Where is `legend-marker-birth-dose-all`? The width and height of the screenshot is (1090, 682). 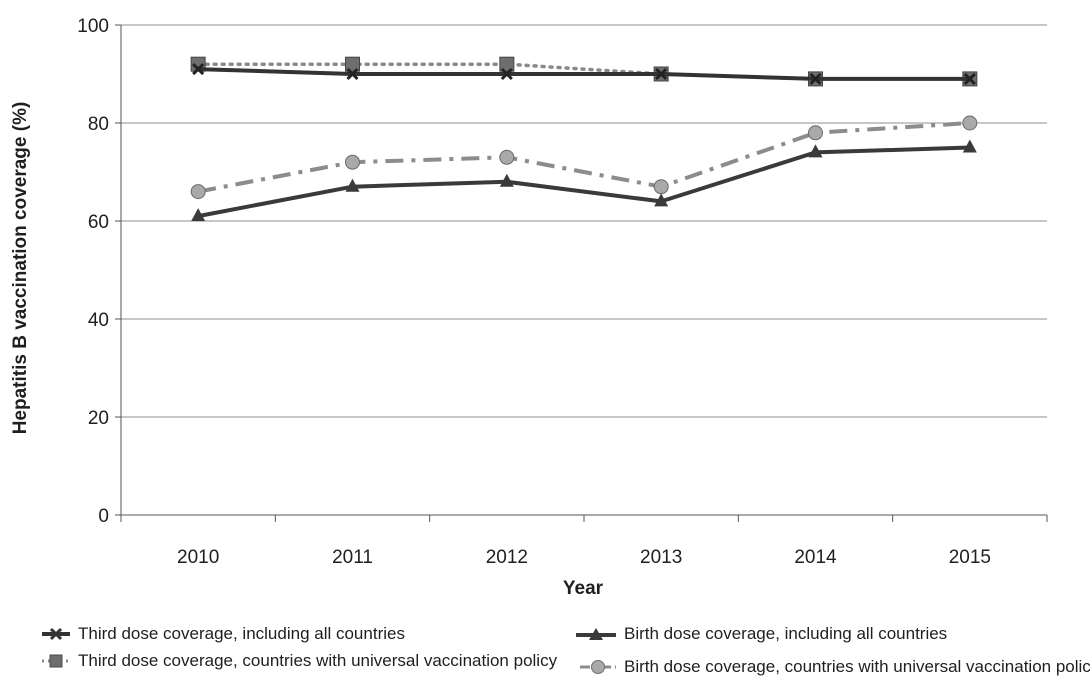
legend-marker-birth-dose-all is located at coordinates (596, 634).